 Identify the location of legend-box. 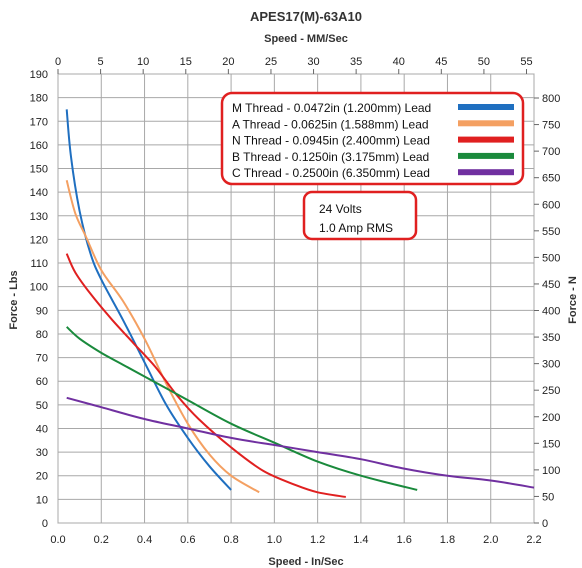
(372, 138).